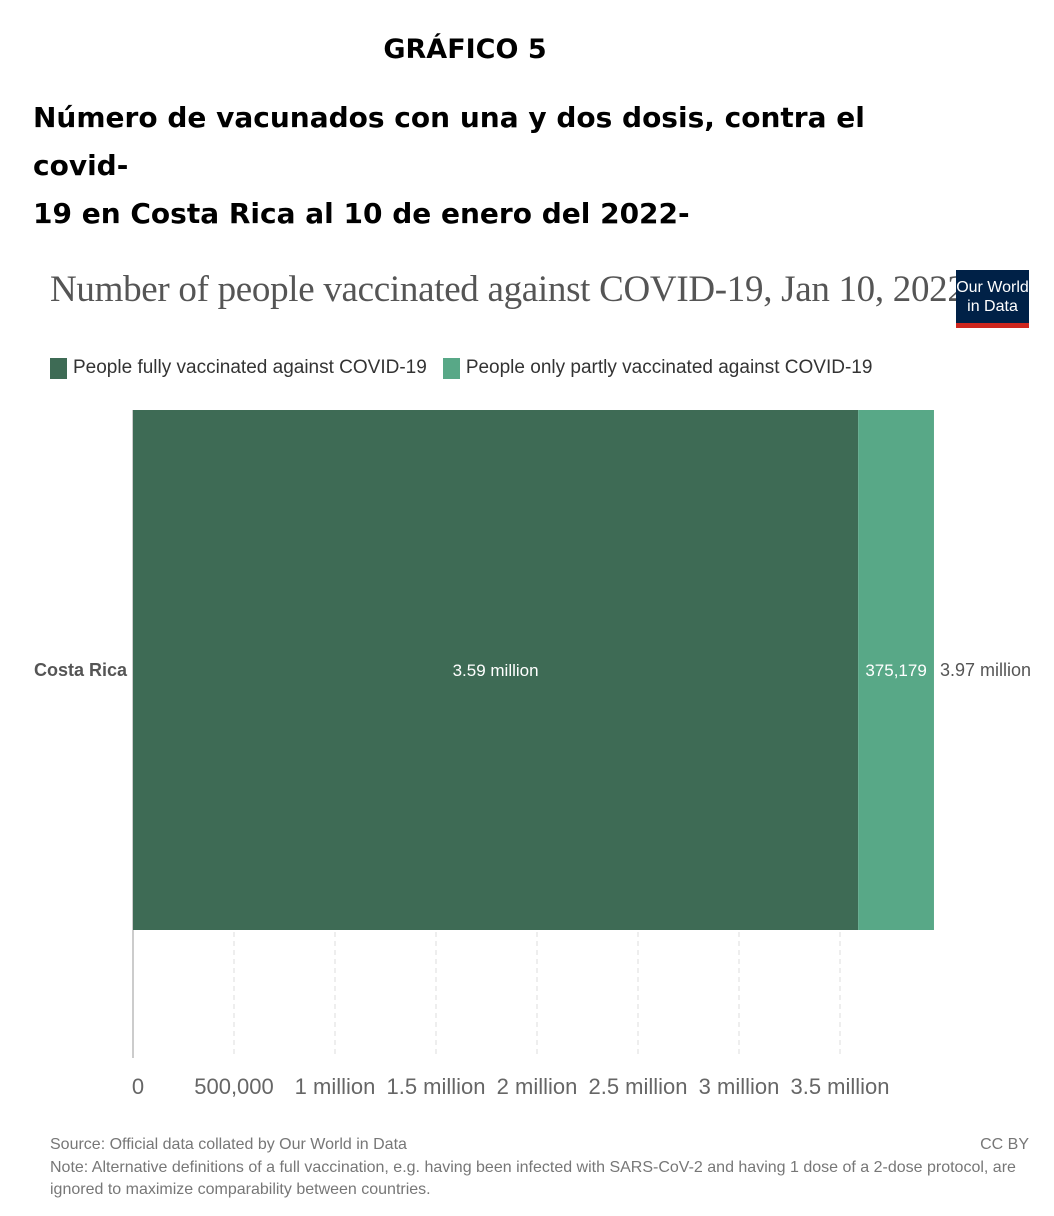 This screenshot has width=1054, height=1216. What do you see at coordinates (985, 670) in the screenshot?
I see `bar-total-label: 3.97 million` at bounding box center [985, 670].